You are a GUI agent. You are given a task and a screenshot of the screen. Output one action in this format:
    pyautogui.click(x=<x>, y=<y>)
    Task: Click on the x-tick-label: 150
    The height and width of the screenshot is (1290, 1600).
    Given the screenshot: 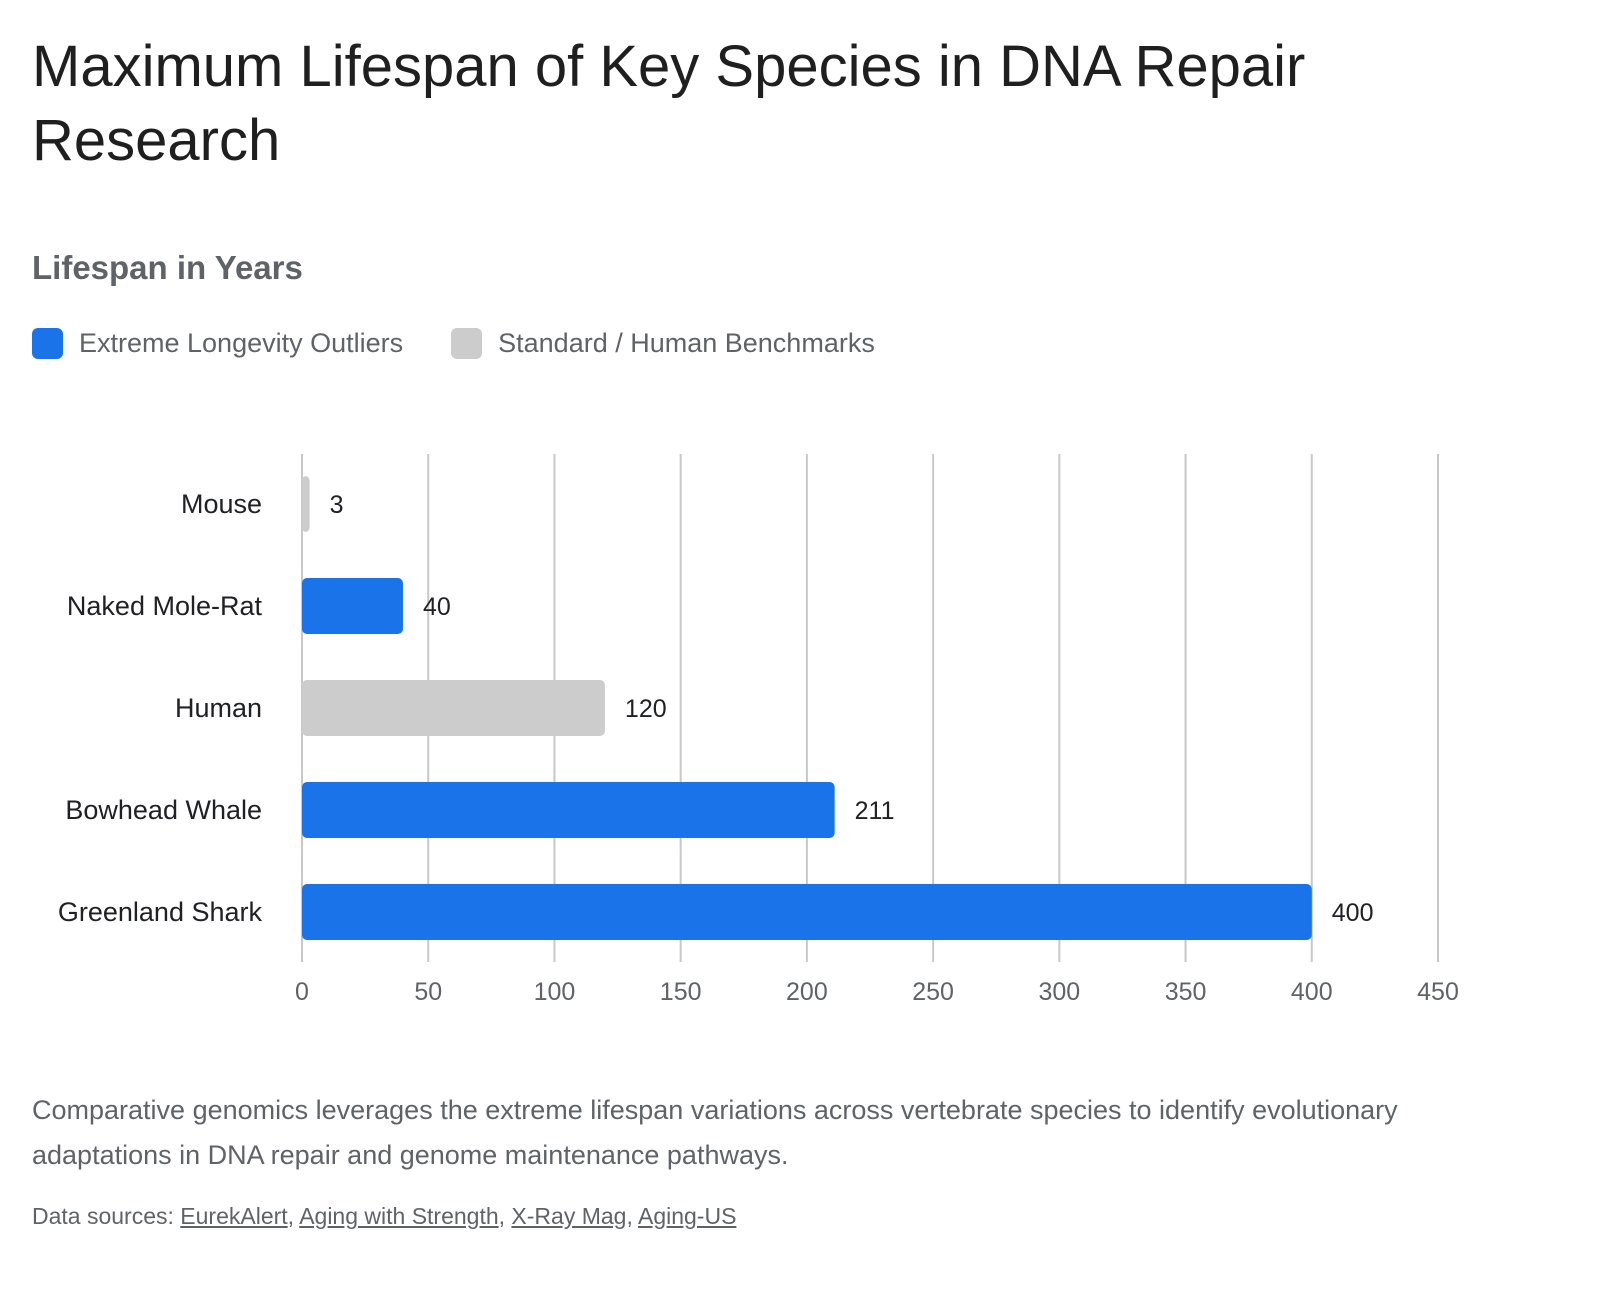 What is the action you would take?
    pyautogui.click(x=681, y=992)
    